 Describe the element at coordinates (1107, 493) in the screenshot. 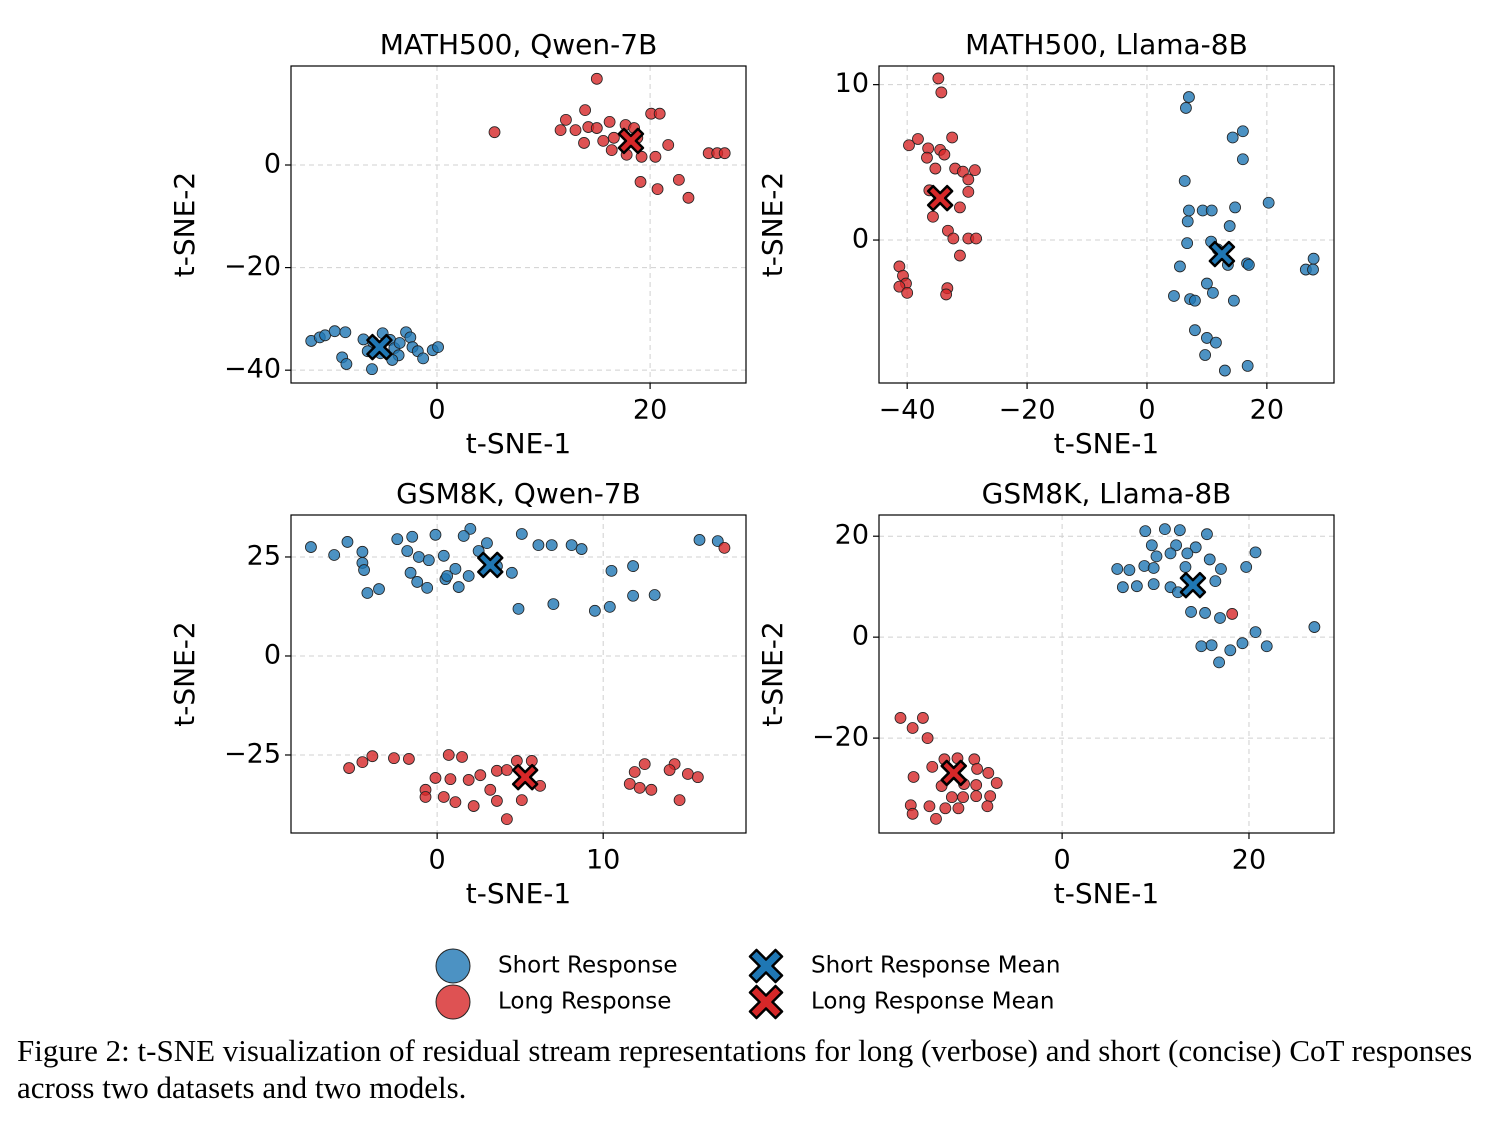

I see `chart-title: GSM8K, Llama-8B` at that location.